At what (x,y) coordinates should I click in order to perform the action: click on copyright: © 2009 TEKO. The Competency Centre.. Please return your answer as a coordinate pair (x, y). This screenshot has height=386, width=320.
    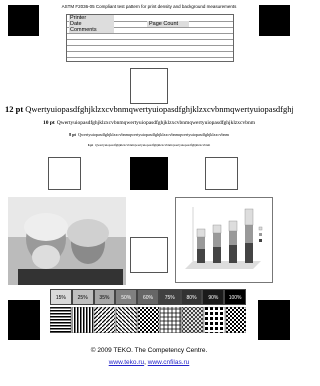
    Looking at the image, I should click on (149, 350).